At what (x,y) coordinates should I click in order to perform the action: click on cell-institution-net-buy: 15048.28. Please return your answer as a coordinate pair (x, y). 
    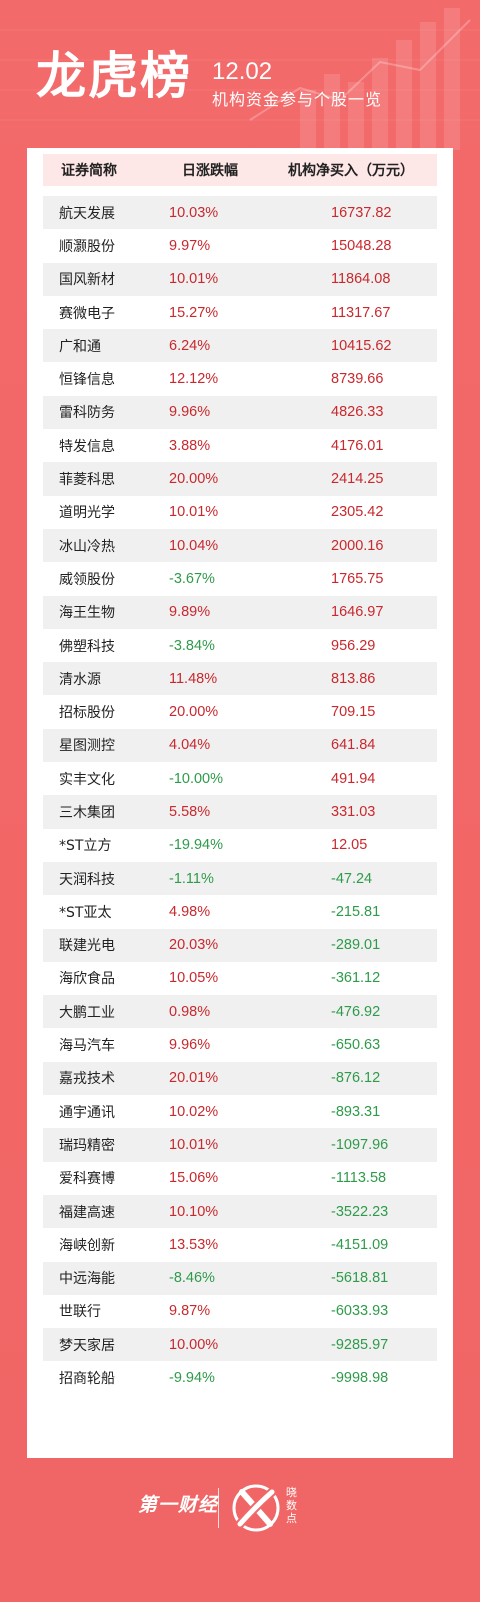
    Looking at the image, I should click on (361, 245).